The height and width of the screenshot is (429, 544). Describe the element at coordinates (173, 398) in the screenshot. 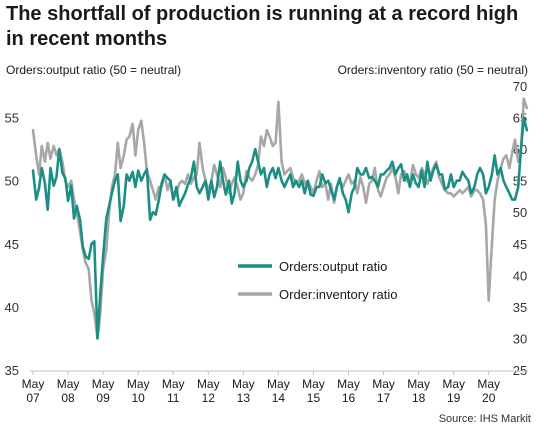

I see `x-tick-label-year: 11` at that location.